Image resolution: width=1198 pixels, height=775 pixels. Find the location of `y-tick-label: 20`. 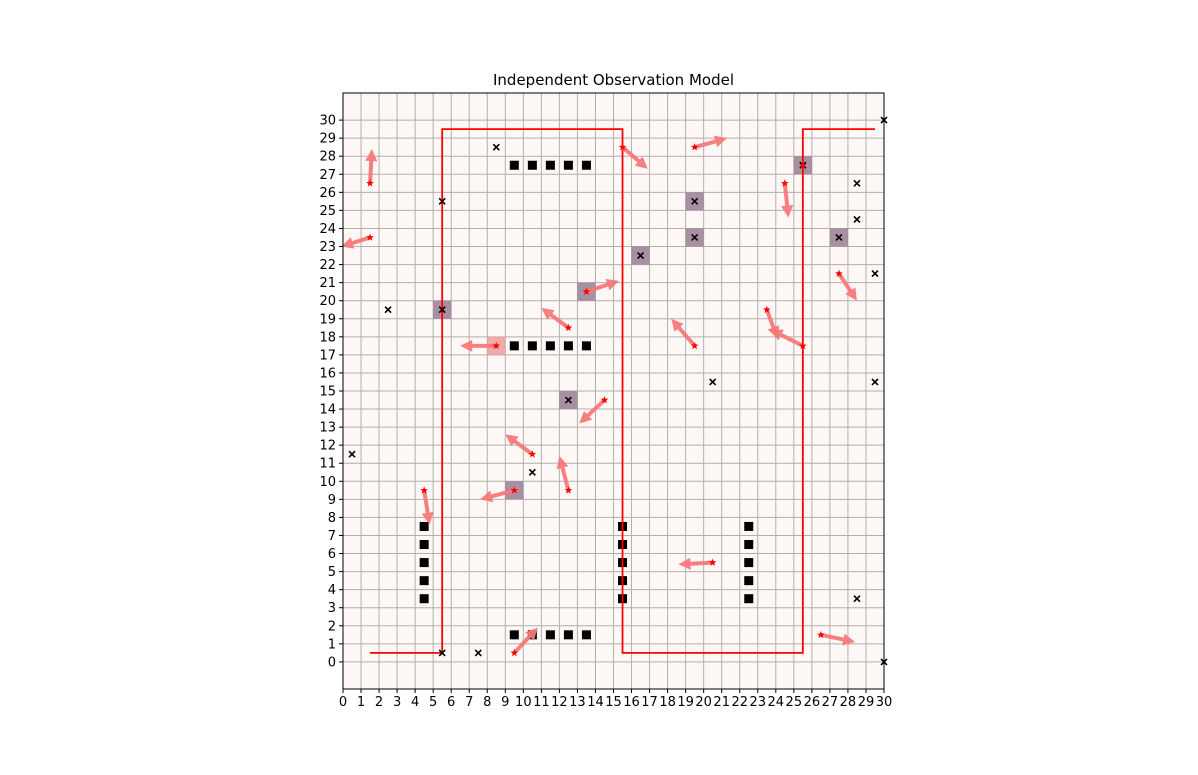

y-tick-label: 20 is located at coordinates (327, 301).